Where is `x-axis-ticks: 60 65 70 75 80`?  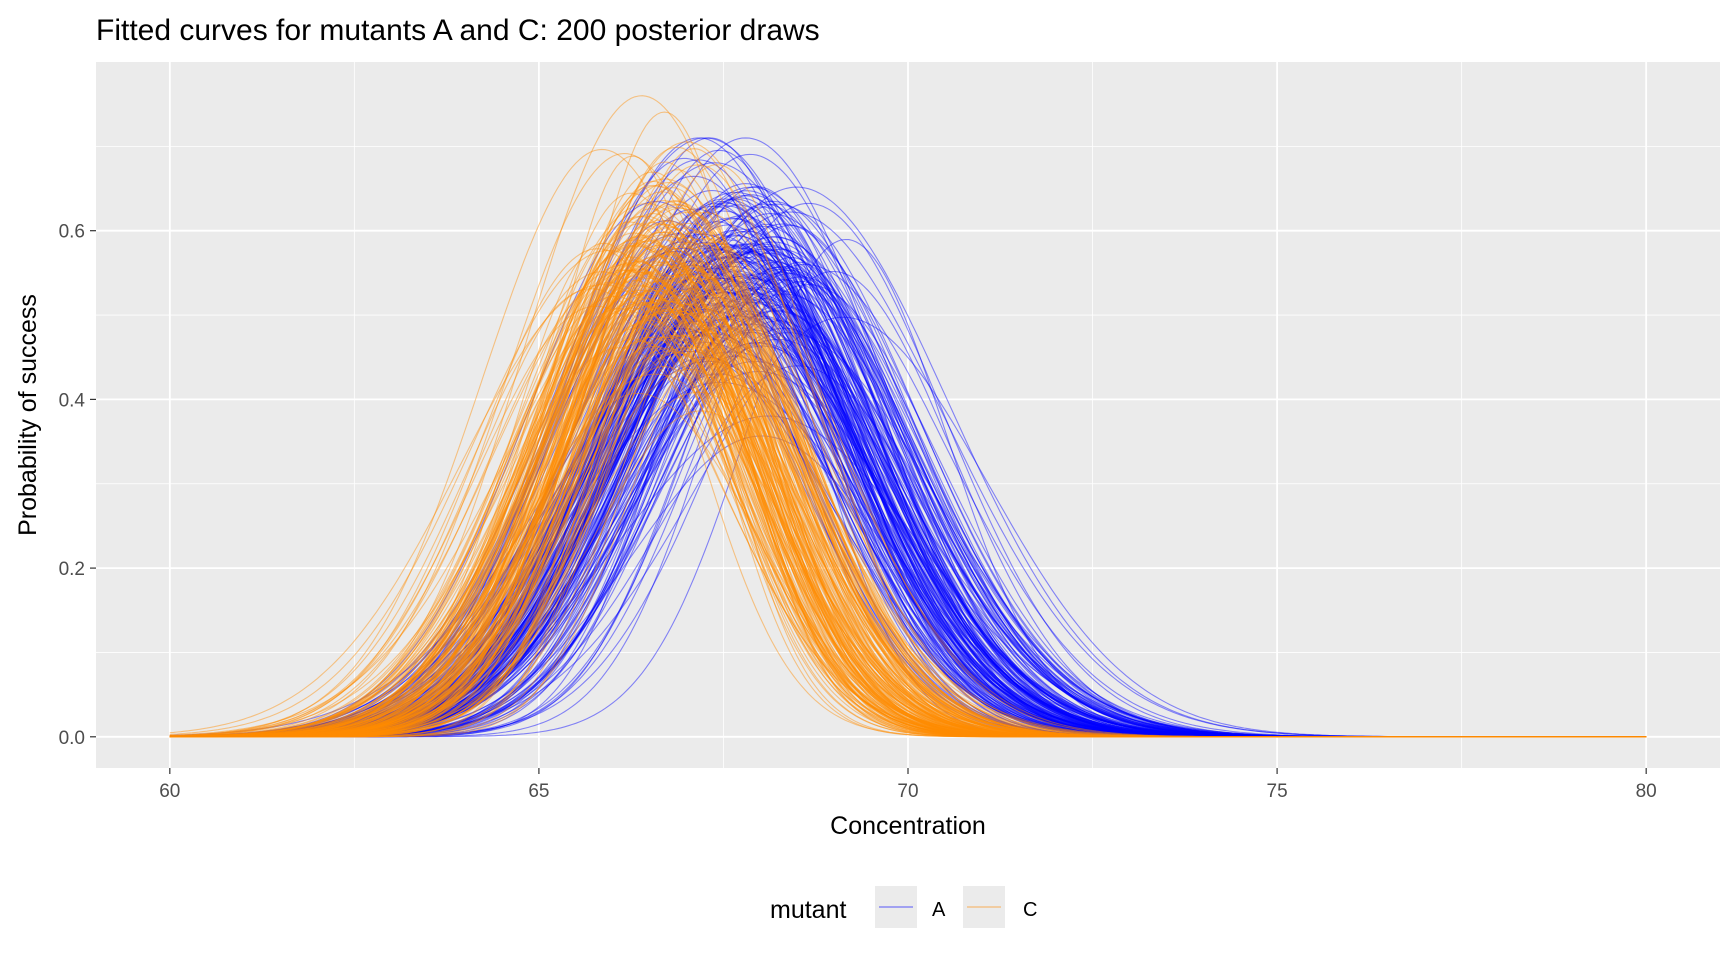
x-axis-ticks: 60 65 70 75 80 is located at coordinates (908, 785).